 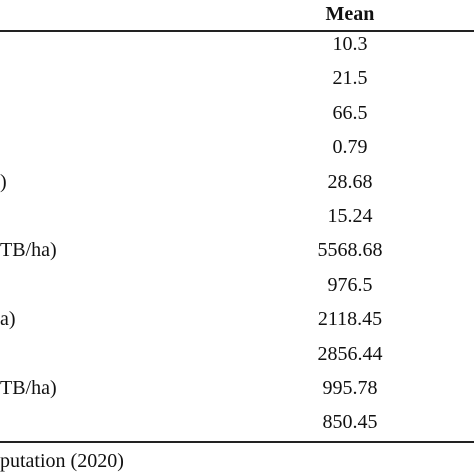 What do you see at coordinates (350, 216) in the screenshot?
I see `mean-value: 15.24` at bounding box center [350, 216].